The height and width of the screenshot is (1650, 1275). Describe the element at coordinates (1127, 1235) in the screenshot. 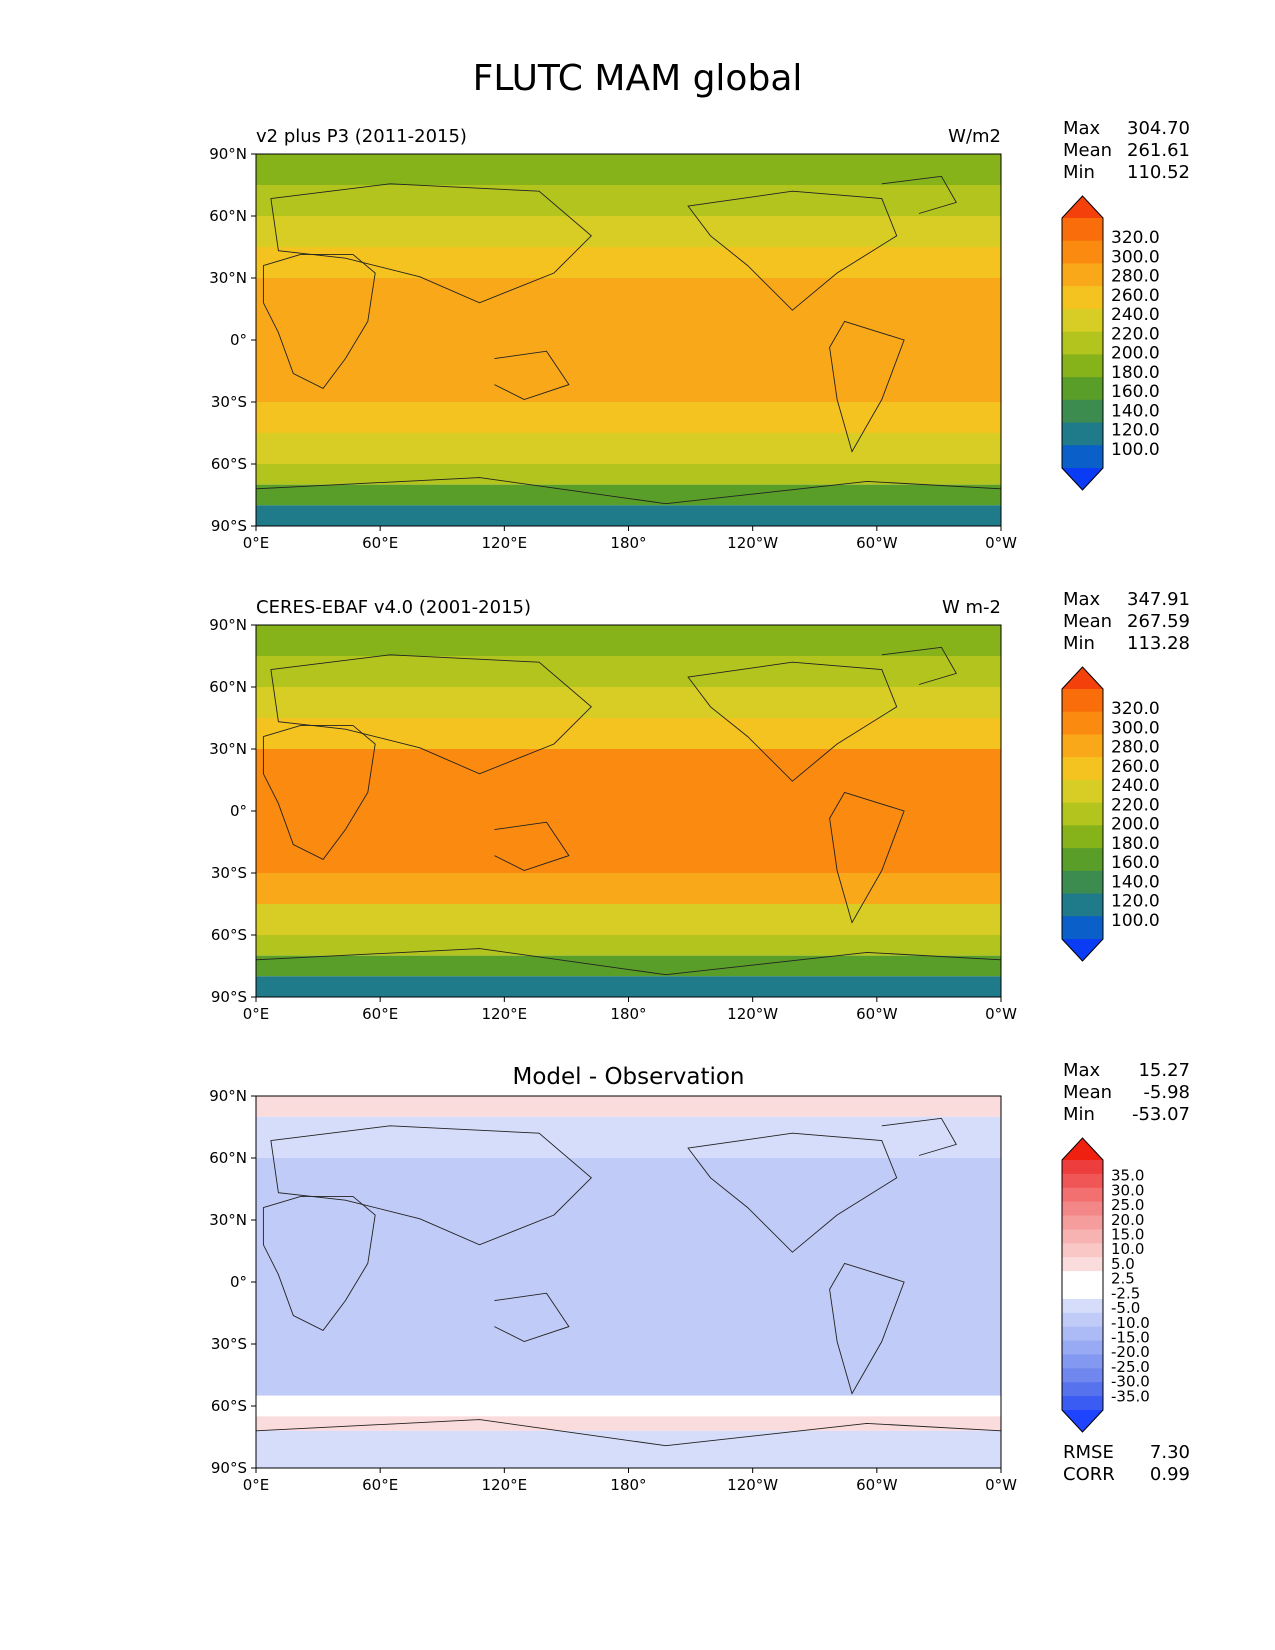

I see `colorbar-label: 15.0` at that location.